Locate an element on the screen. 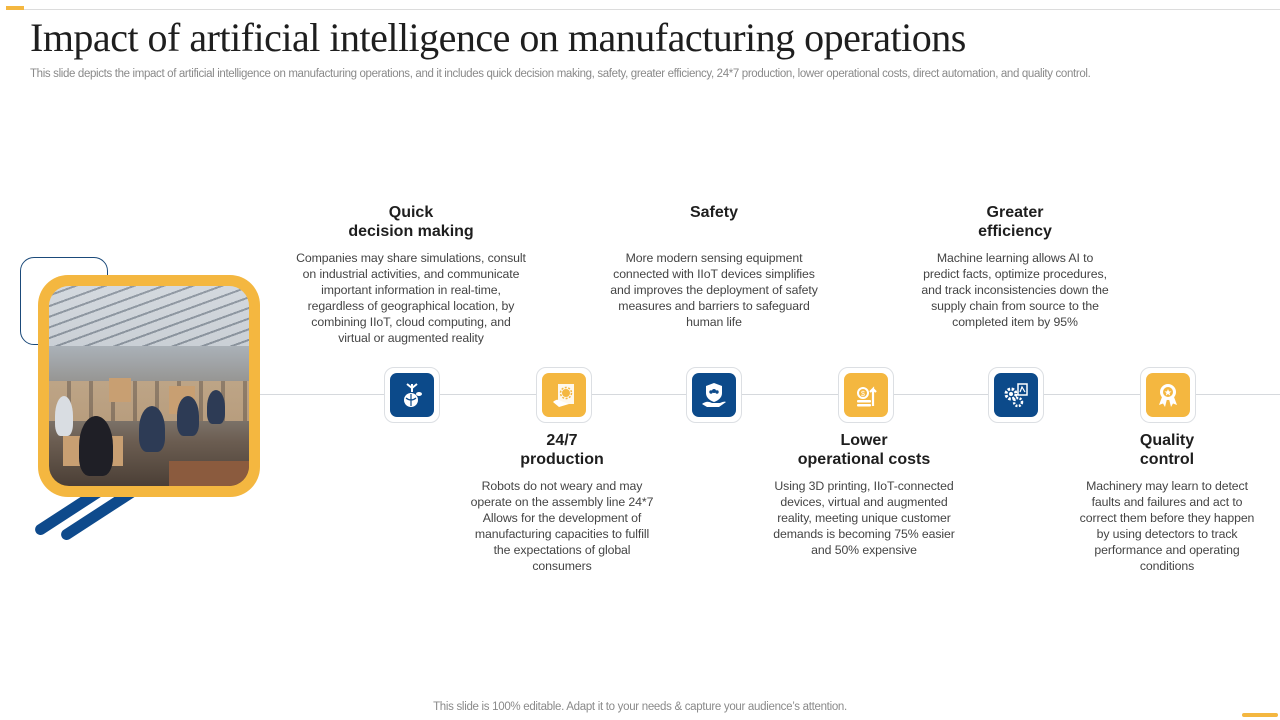 The width and height of the screenshot is (1280, 720). item-title: Quick decision making is located at coordinates (411, 222).